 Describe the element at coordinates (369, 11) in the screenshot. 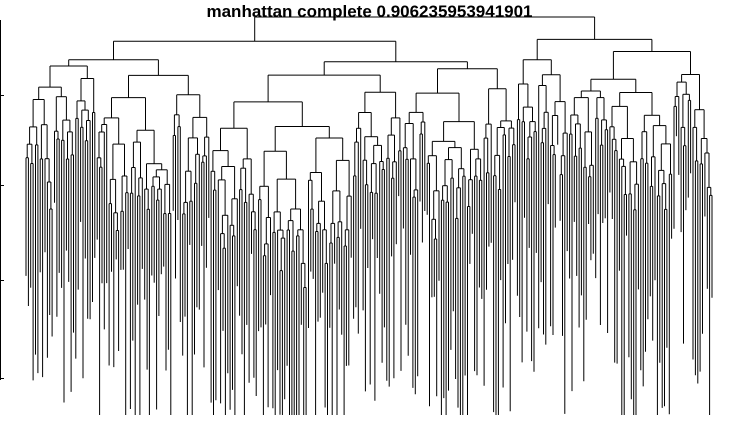

I see `chart-title: manhattan complete 0.906235953941901` at that location.